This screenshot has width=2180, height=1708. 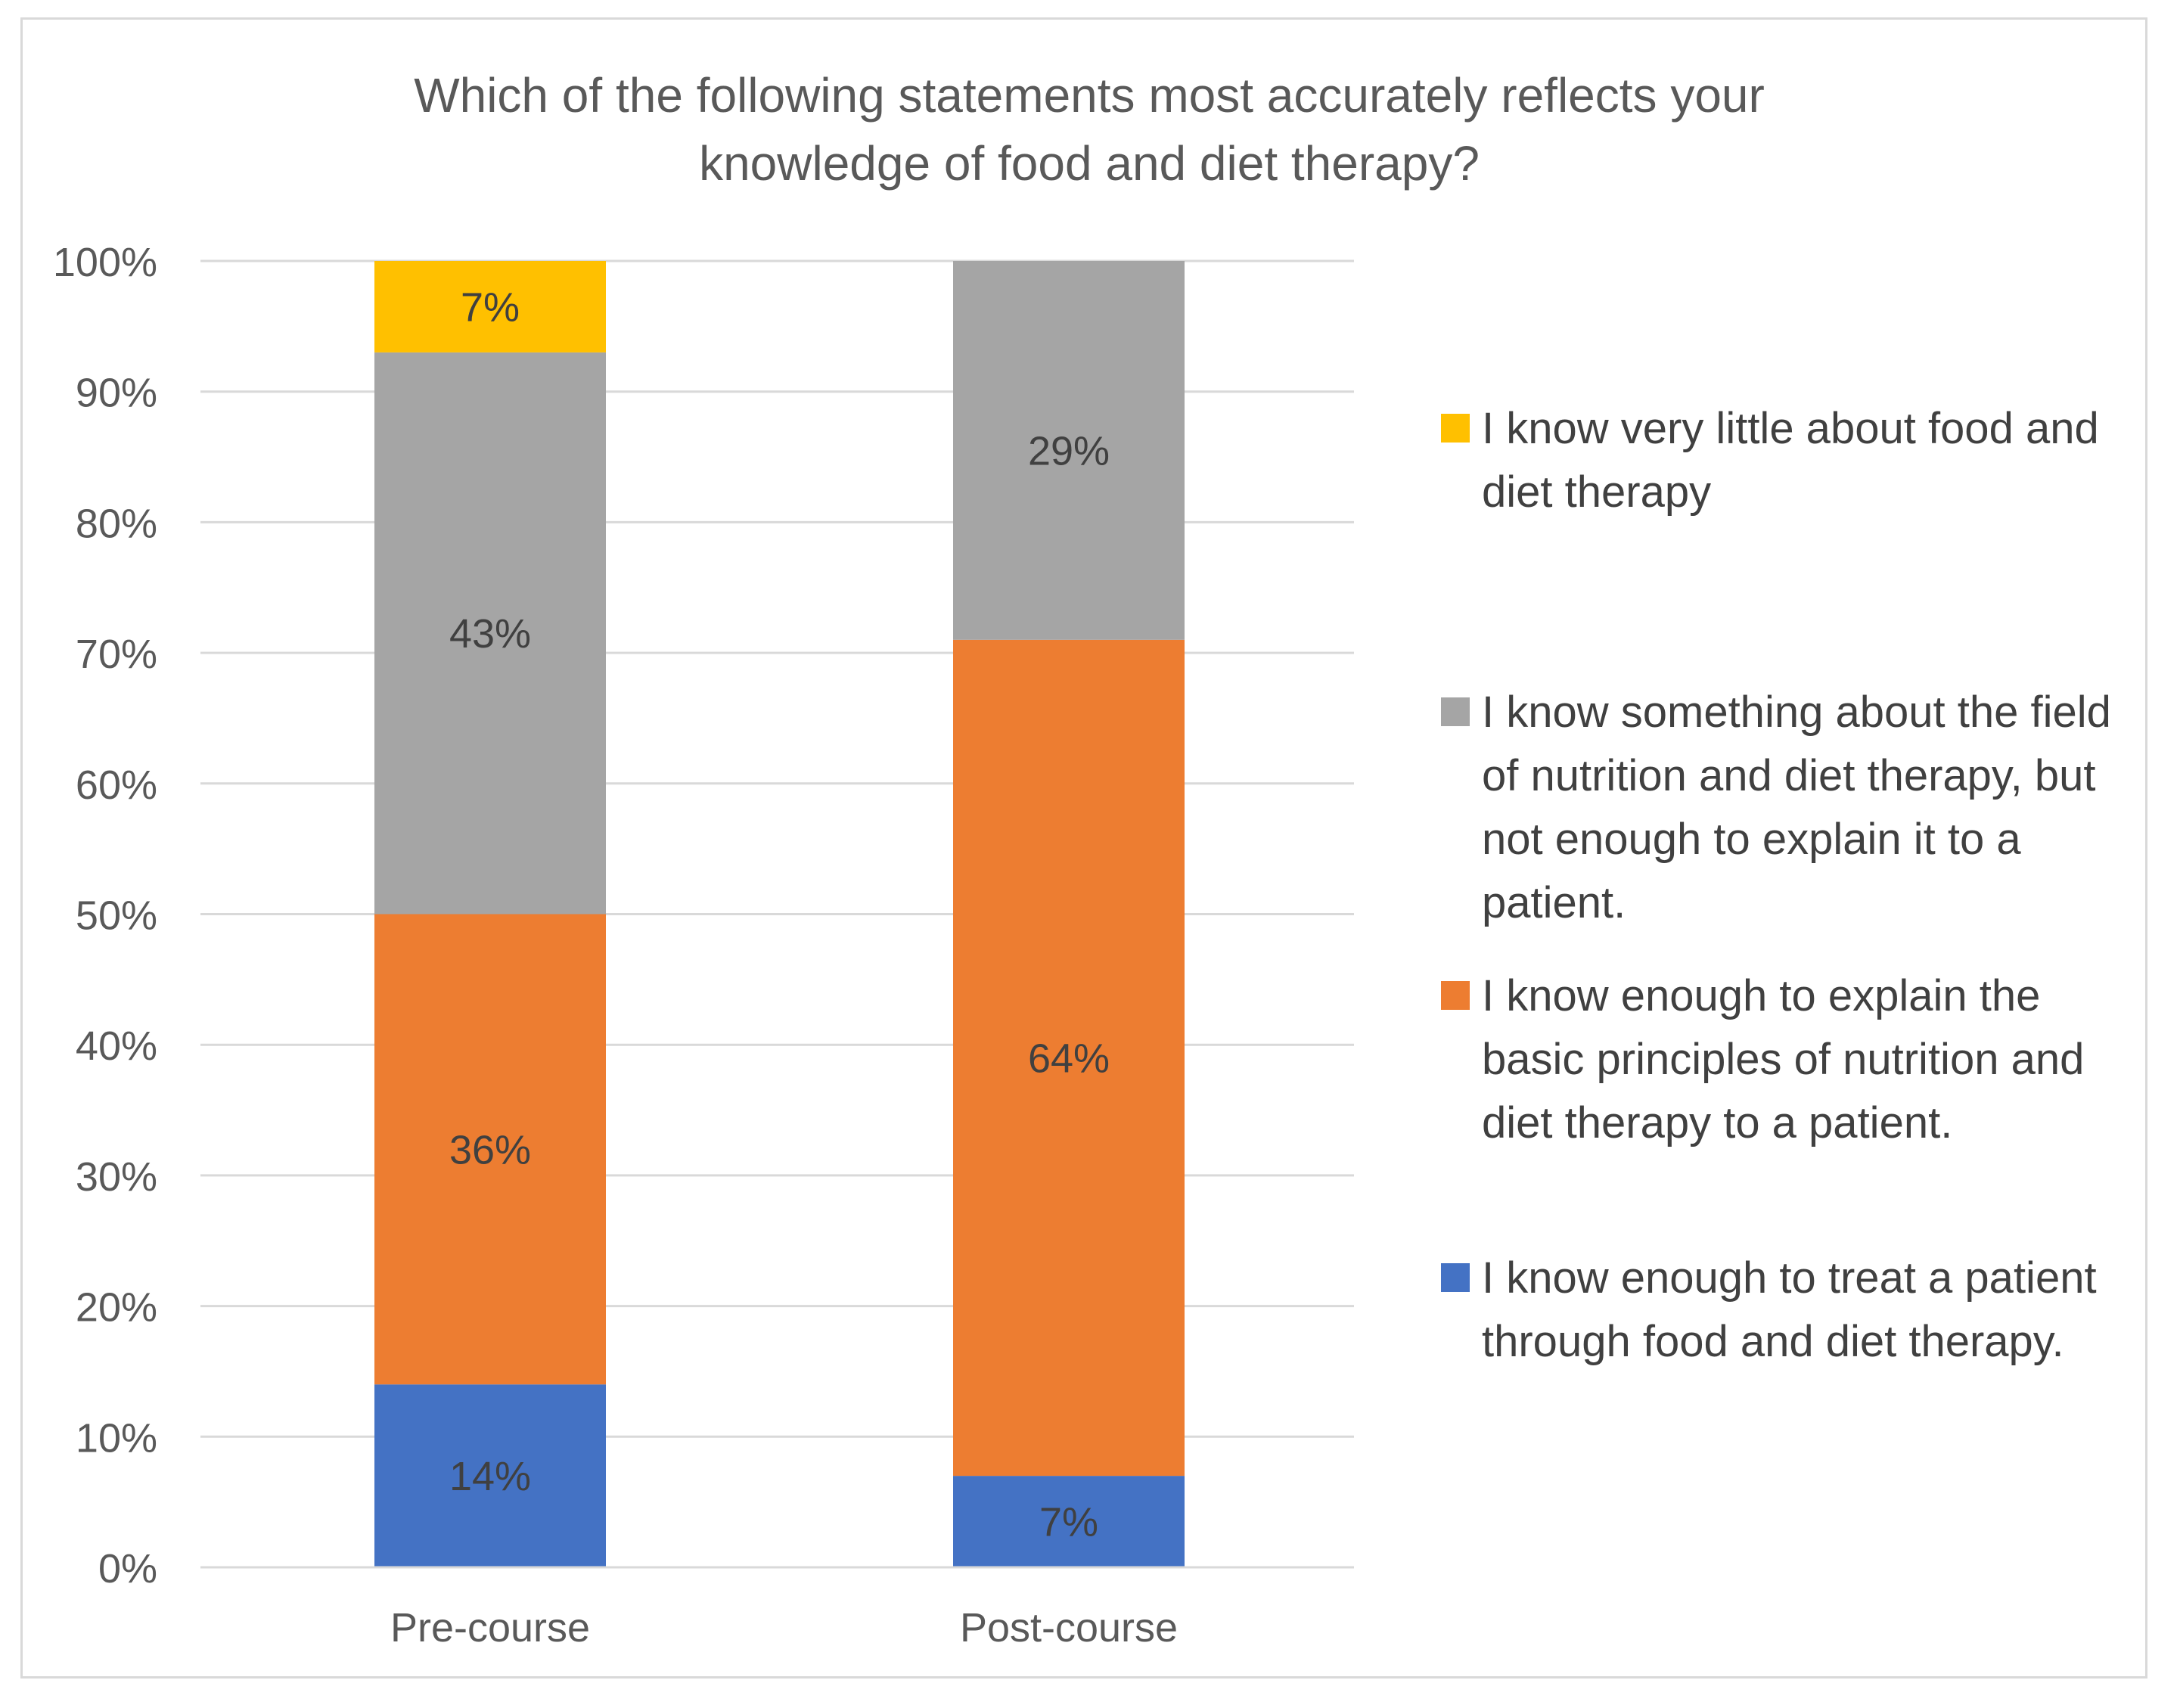 I want to click on data-label: 36%, so click(x=490, y=1150).